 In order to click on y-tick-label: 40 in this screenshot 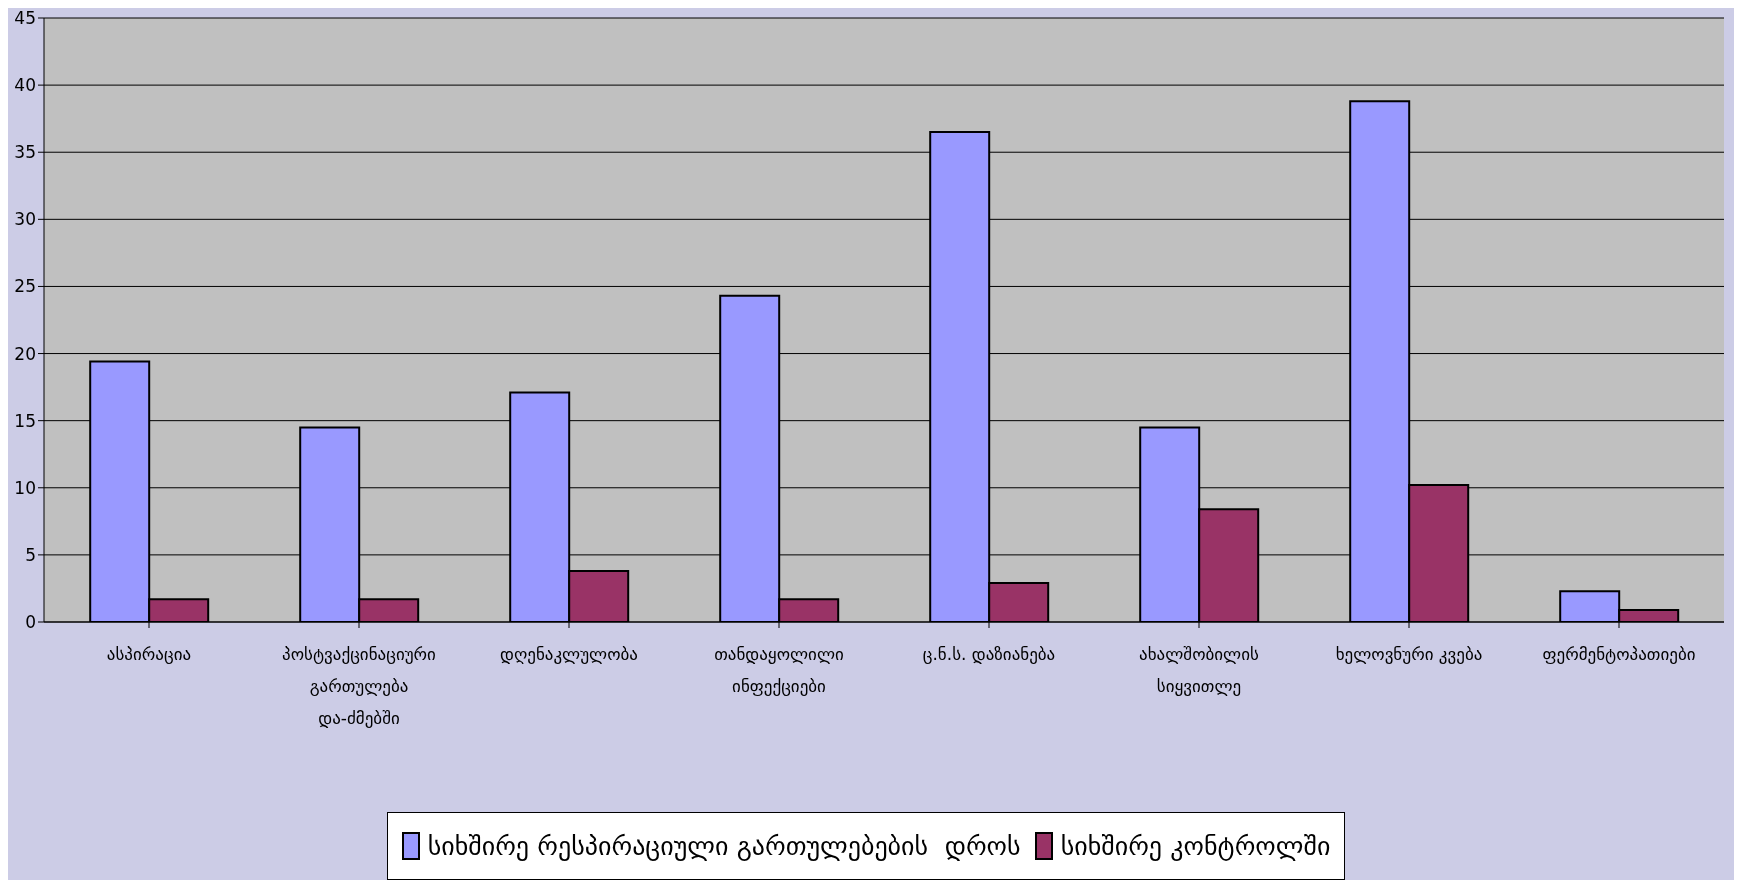, I will do `click(25, 85)`.